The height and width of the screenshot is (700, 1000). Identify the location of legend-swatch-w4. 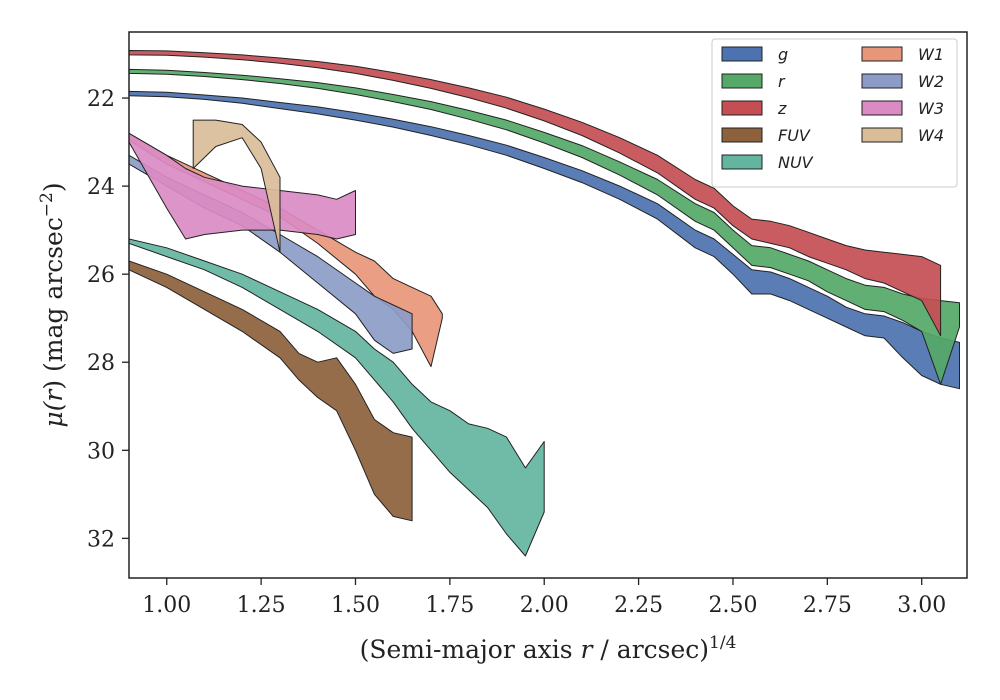
(882, 135).